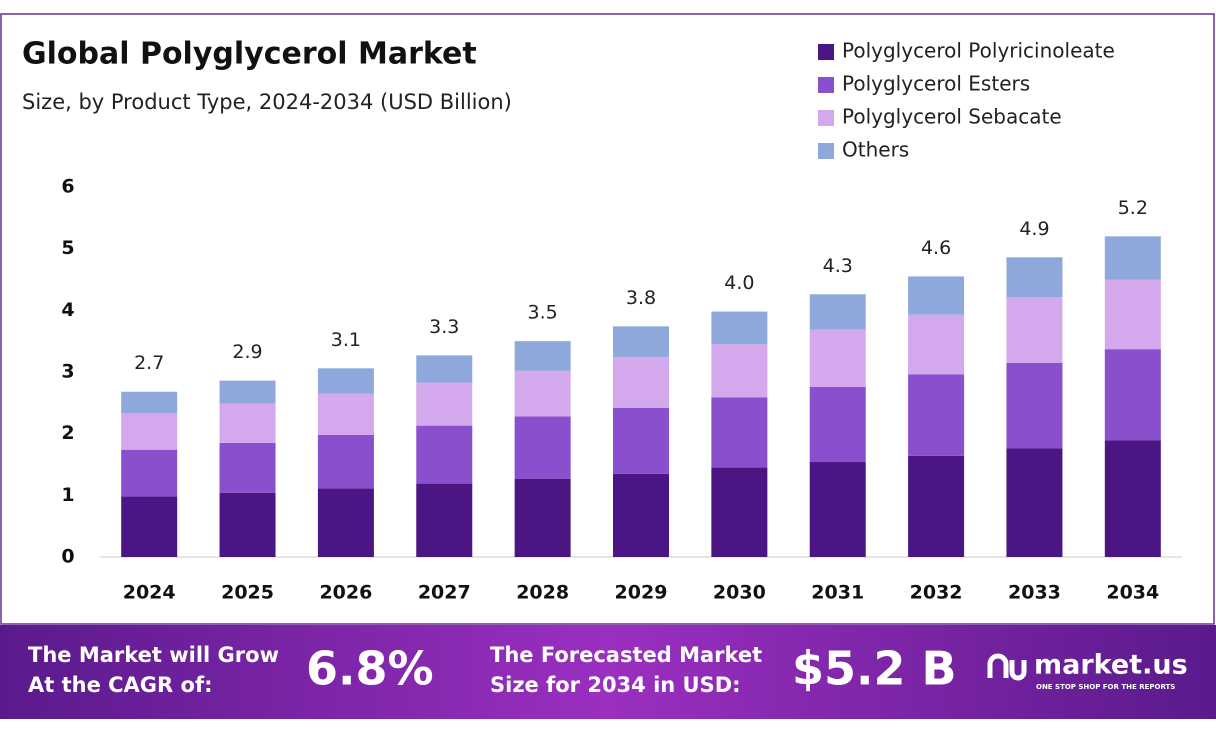 Image resolution: width=1216 pixels, height=737 pixels. I want to click on legend-label: Polyglycerol Polyricinoleate, so click(978, 51).